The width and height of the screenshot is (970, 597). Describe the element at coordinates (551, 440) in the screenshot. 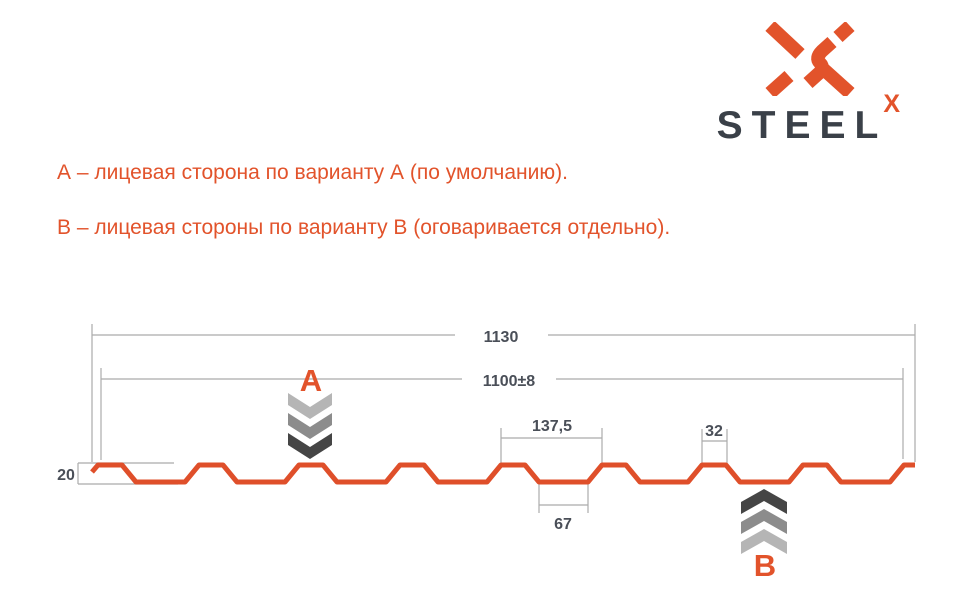

I see `dimension-pitch: 137,5` at that location.